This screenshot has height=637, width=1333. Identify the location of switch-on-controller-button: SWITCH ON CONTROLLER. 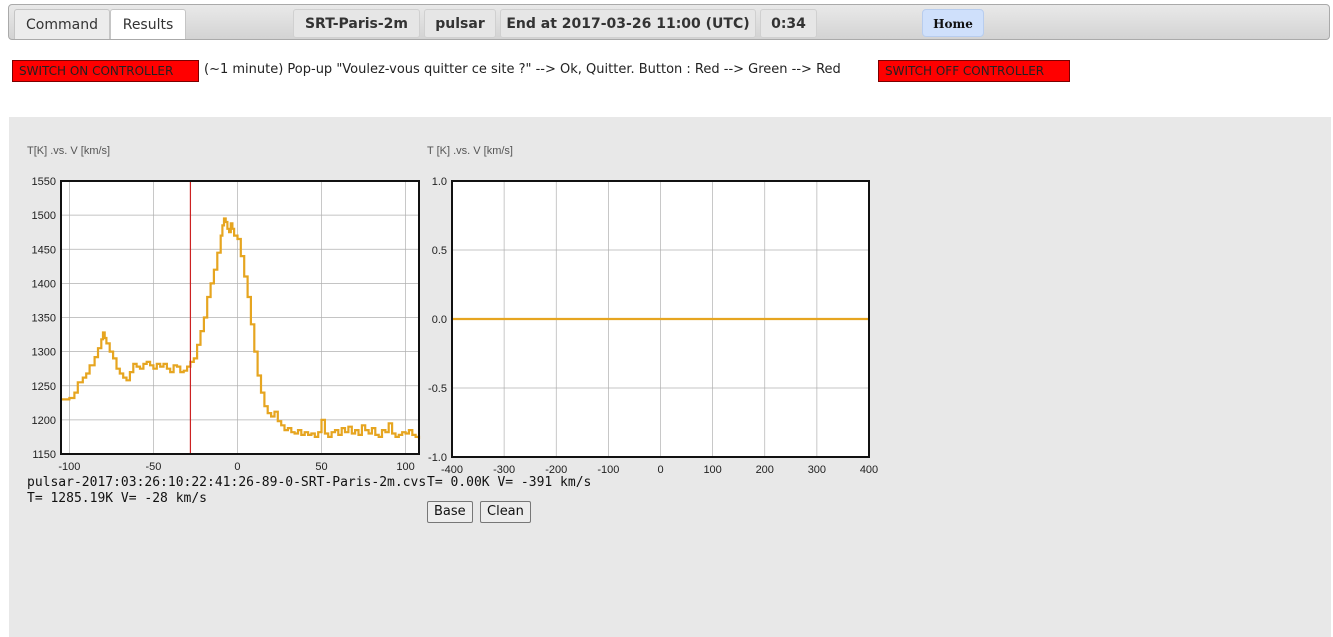
(105, 71).